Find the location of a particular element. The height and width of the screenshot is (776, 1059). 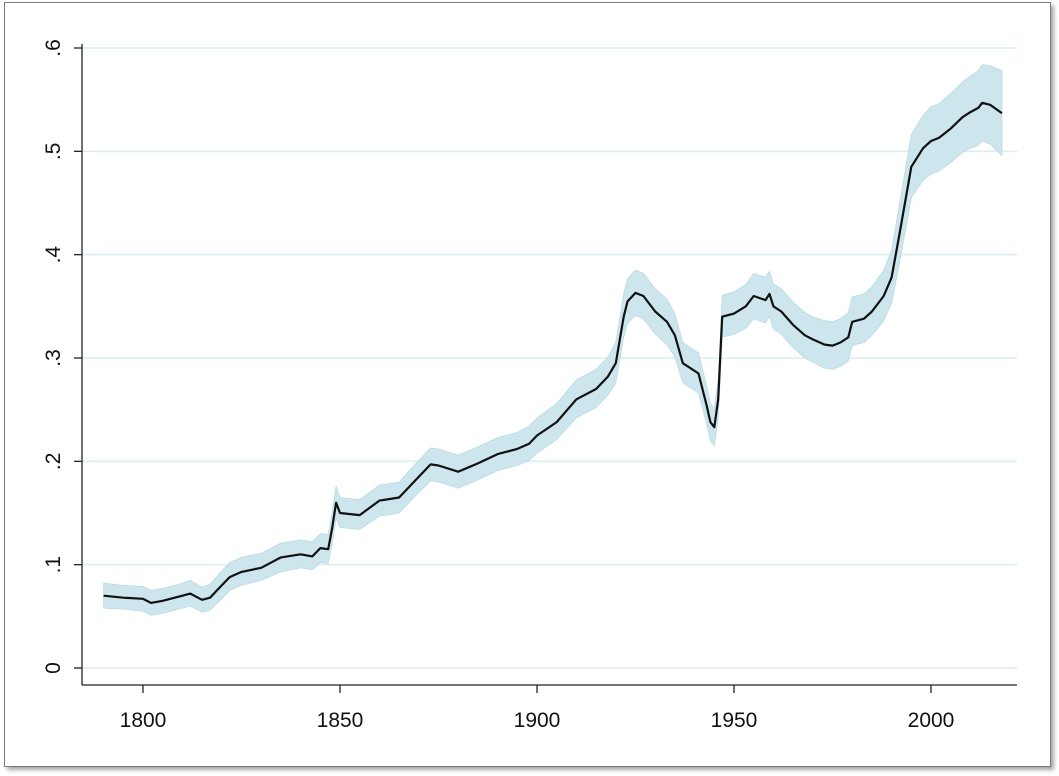

y-tick-label-3: .3 is located at coordinates (53, 358).